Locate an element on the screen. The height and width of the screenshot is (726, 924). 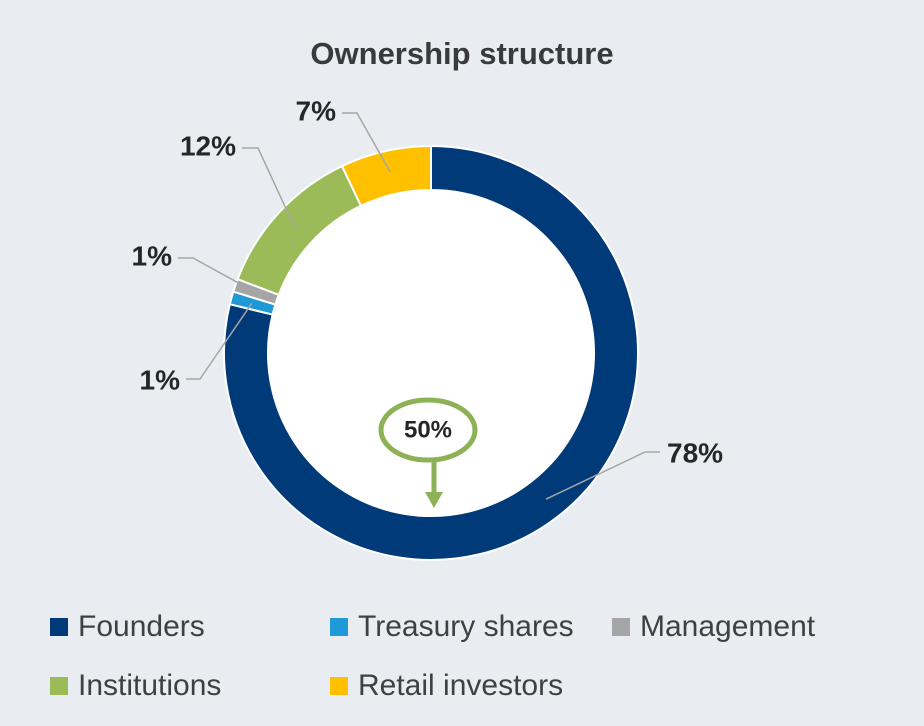
annotation-ring is located at coordinates (428, 430).